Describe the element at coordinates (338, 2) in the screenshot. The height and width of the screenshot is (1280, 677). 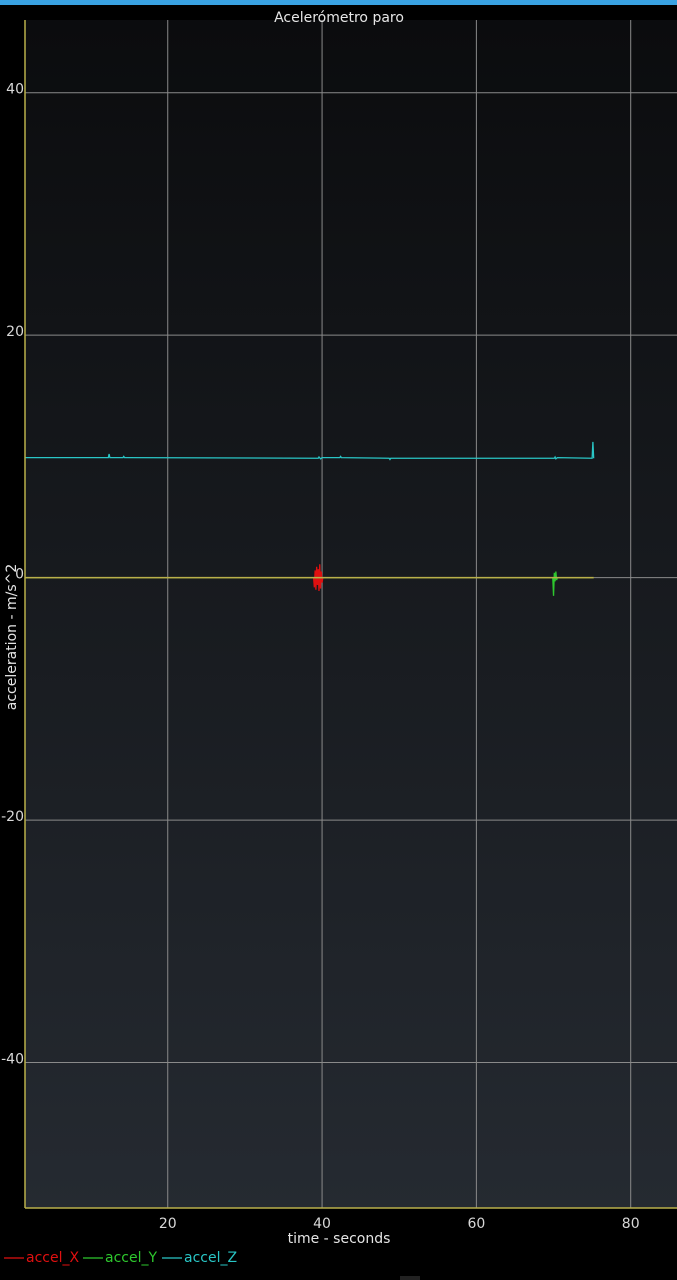
I see `accent-bar` at that location.